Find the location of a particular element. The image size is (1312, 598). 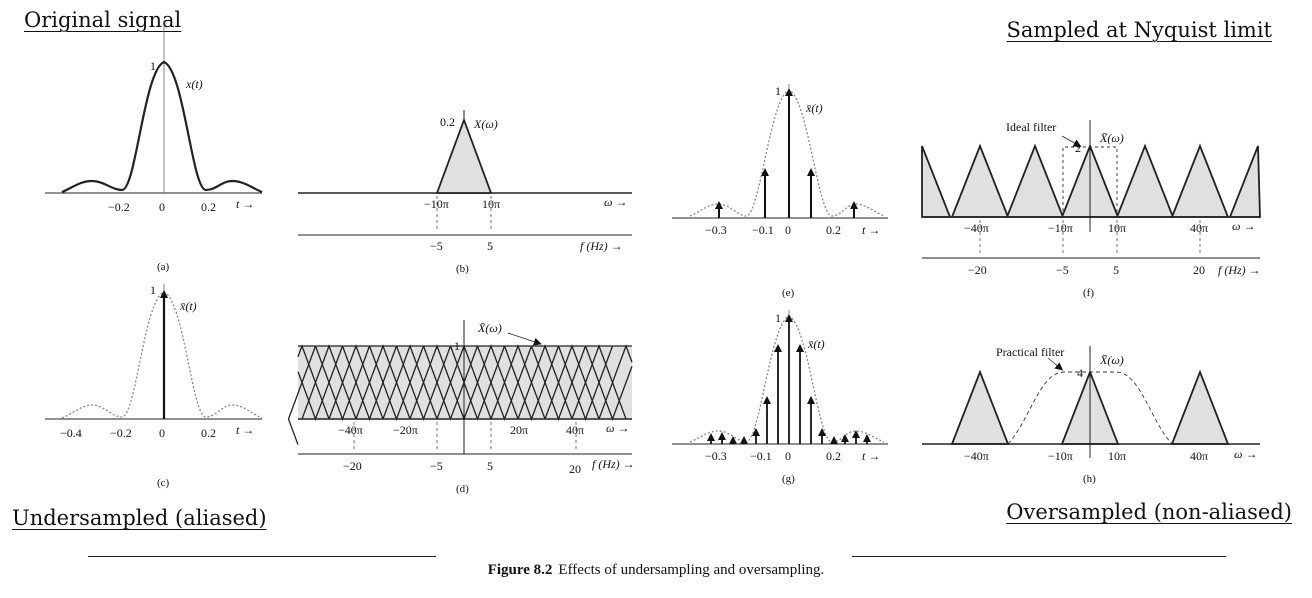

panel-b-f-axis: f (Hz) → is located at coordinates (601, 246).